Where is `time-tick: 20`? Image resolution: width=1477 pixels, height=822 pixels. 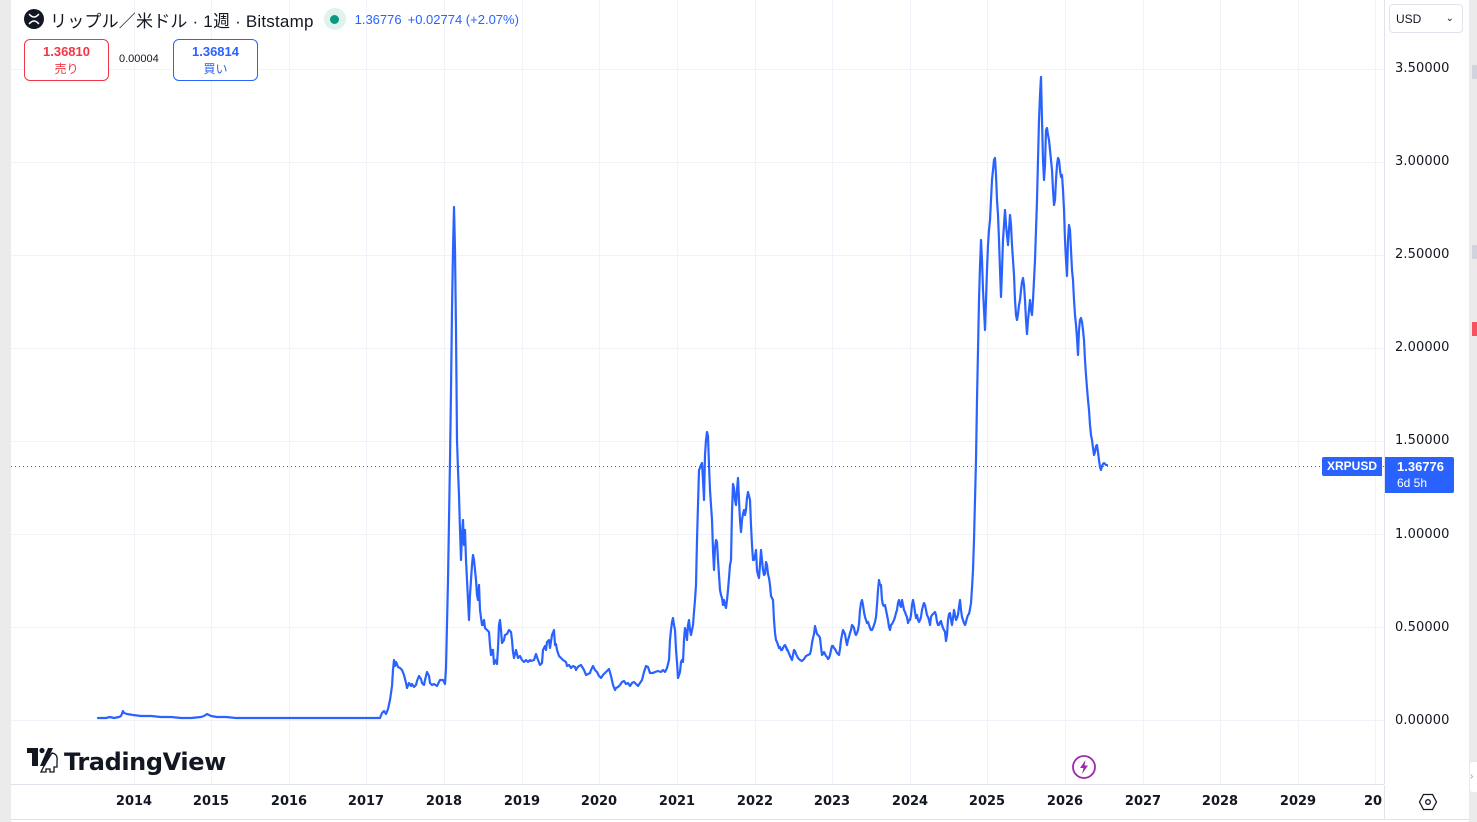
time-tick: 20 is located at coordinates (1373, 801).